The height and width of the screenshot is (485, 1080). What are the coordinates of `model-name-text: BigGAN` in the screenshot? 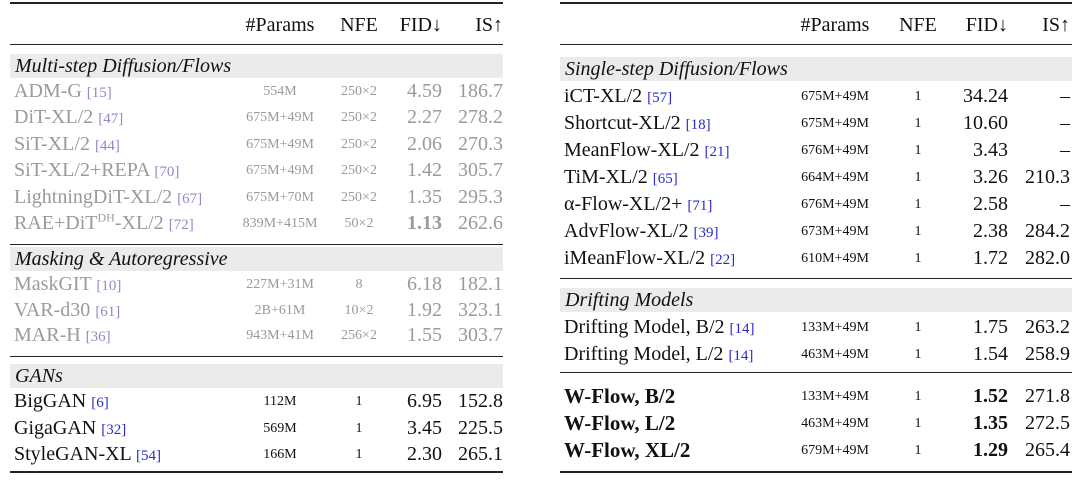 It's located at (50, 401).